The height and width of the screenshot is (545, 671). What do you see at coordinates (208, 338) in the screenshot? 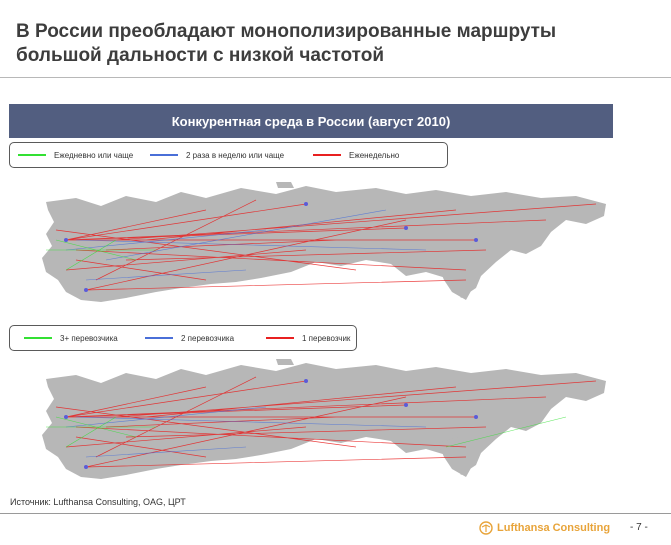
I see `legend-label-two: 2 перевозчика` at bounding box center [208, 338].